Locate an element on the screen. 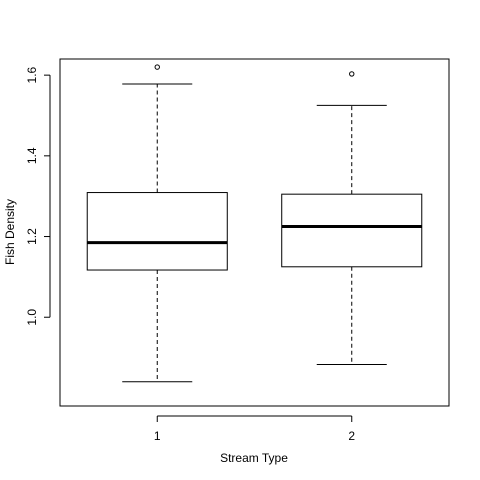 This screenshot has height=480, width=480. x-axis-label: Stream Type is located at coordinates (254, 458).